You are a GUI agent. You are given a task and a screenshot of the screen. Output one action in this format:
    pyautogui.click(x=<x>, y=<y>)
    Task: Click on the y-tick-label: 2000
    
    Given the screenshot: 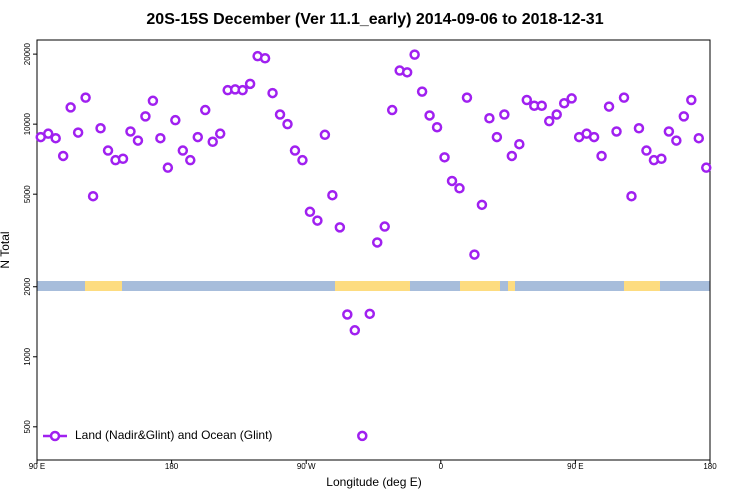 What is the action you would take?
    pyautogui.click(x=27, y=286)
    